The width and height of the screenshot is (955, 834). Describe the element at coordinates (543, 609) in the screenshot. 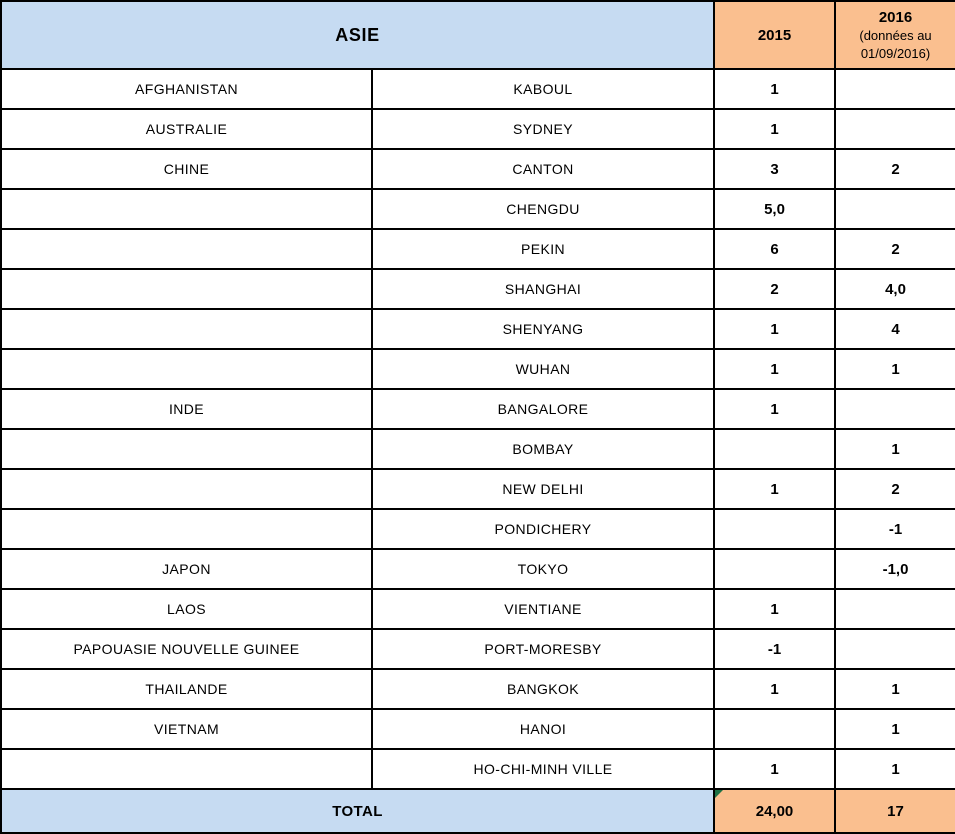

I see `city-cell: VIENTIANE` at that location.